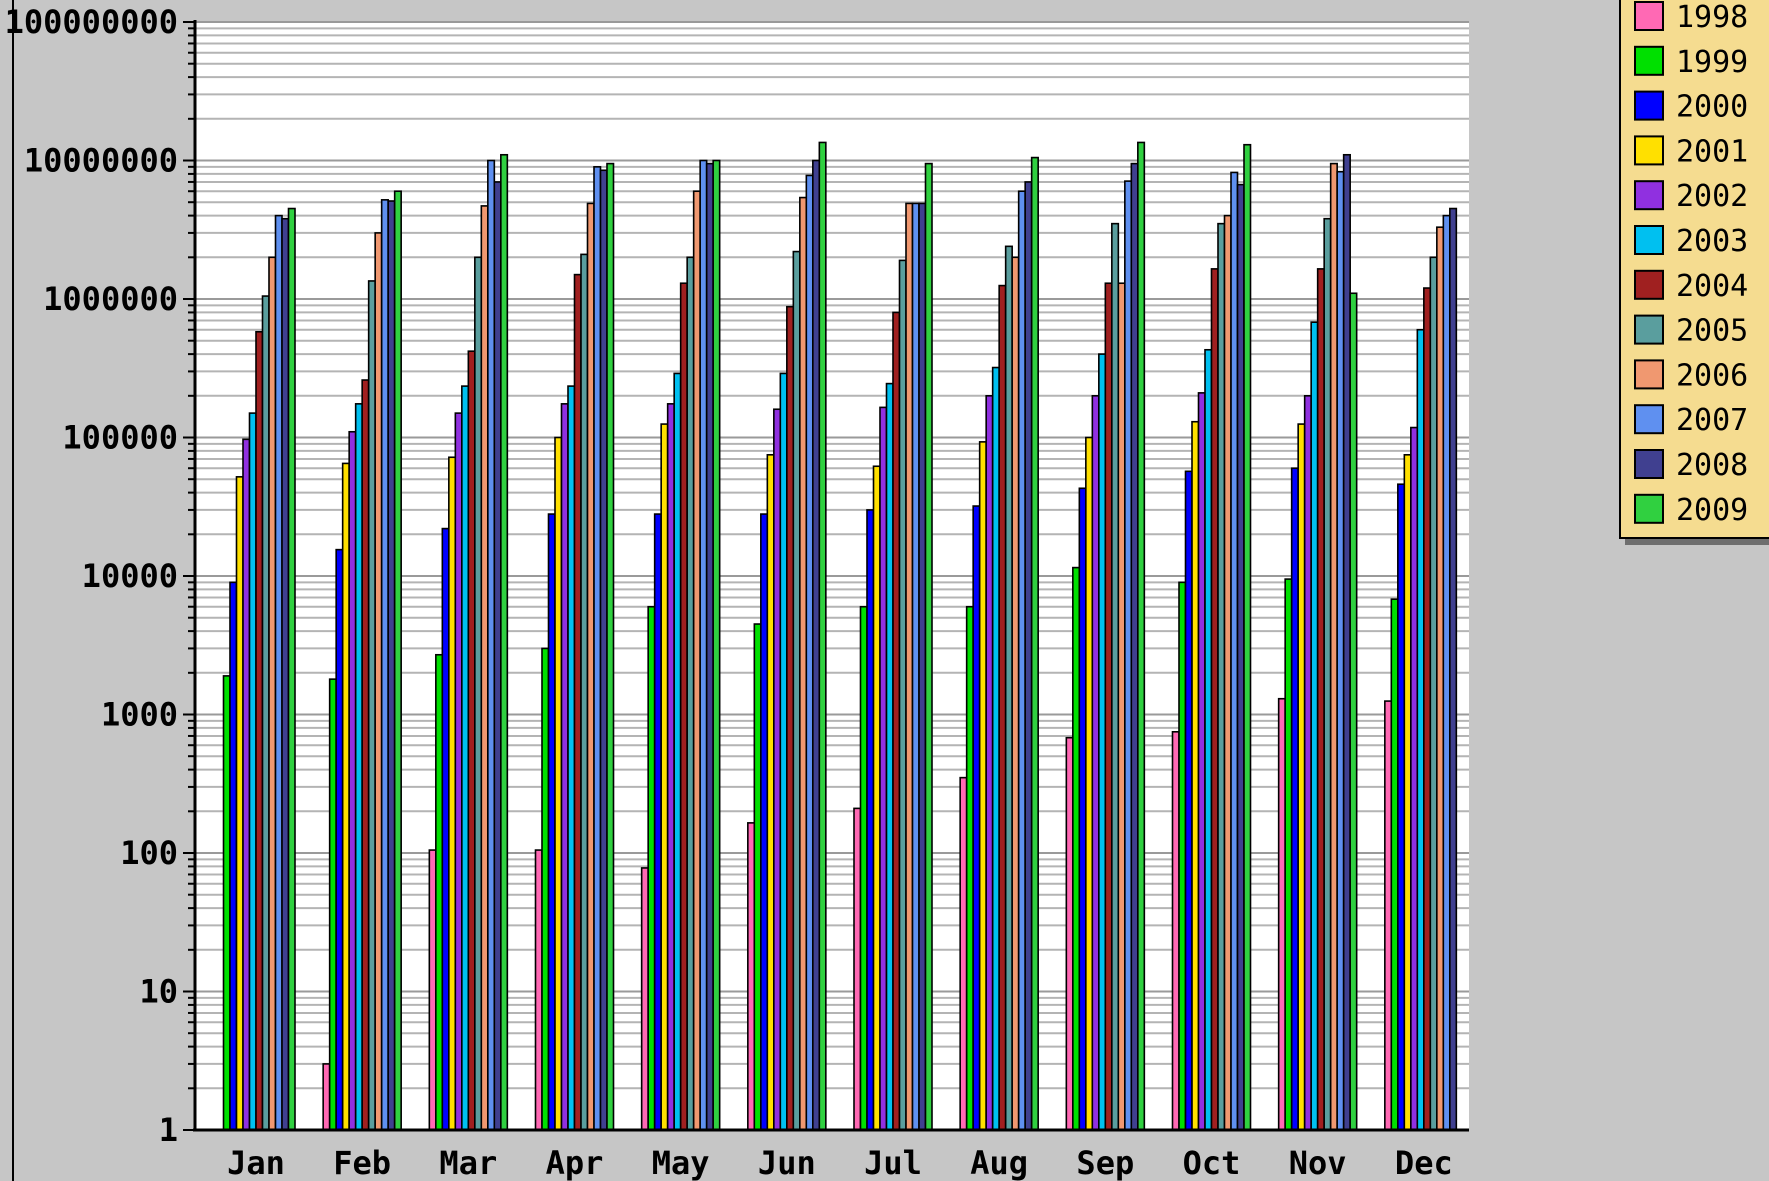  I want to click on bar-2001-jul, so click(876, 798).